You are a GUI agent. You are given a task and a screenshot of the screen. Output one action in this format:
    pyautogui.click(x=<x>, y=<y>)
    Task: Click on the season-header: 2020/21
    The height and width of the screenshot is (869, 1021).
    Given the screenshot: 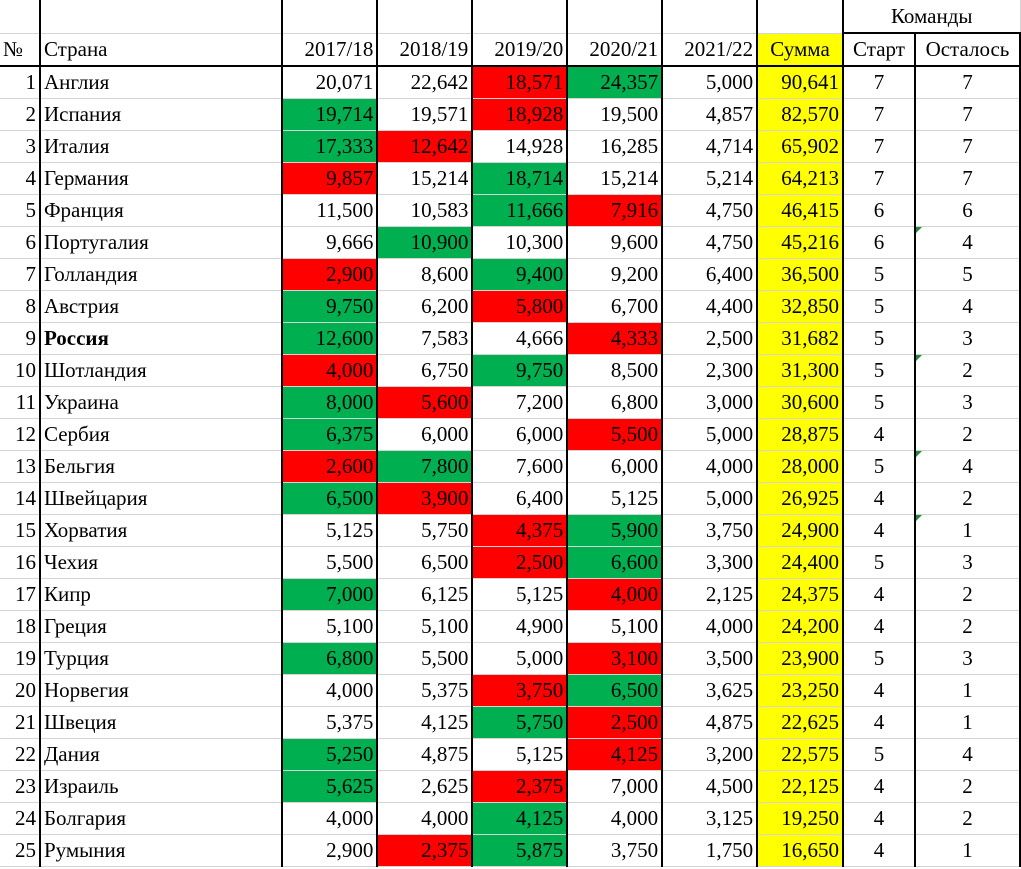 What is the action you would take?
    pyautogui.click(x=615, y=50)
    